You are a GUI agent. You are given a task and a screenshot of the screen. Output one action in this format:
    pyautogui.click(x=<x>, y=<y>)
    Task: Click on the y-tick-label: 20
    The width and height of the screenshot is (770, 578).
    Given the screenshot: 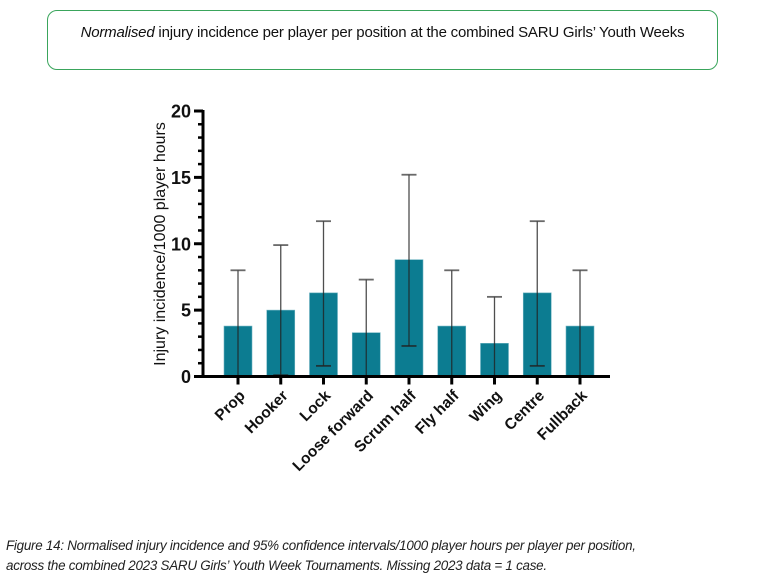 What is the action you would take?
    pyautogui.click(x=181, y=112)
    